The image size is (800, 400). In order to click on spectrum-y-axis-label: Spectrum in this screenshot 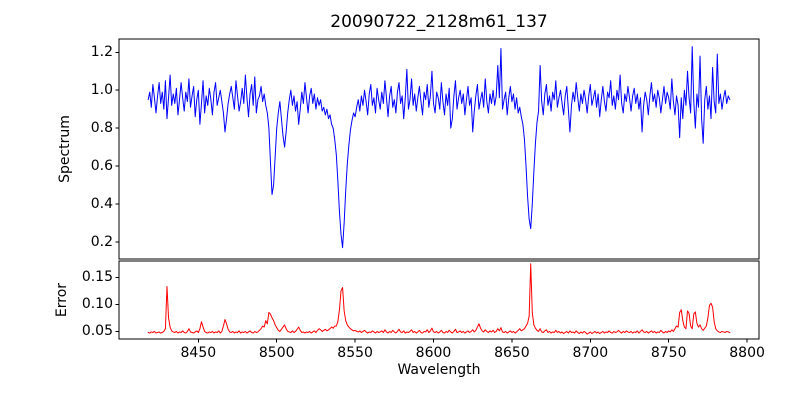, I will do `click(65, 149)`.